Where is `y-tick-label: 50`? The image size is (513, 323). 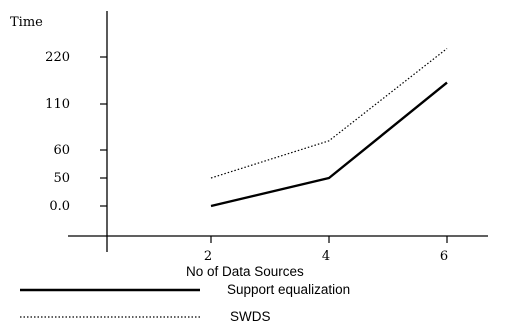
y-tick-label: 50 is located at coordinates (61, 178).